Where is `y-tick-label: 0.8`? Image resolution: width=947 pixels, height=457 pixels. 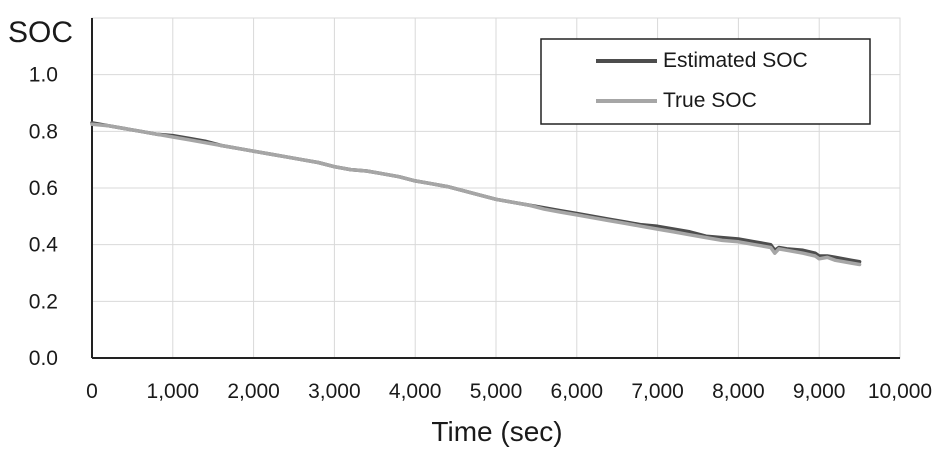
y-tick-label: 0.8 is located at coordinates (43, 131).